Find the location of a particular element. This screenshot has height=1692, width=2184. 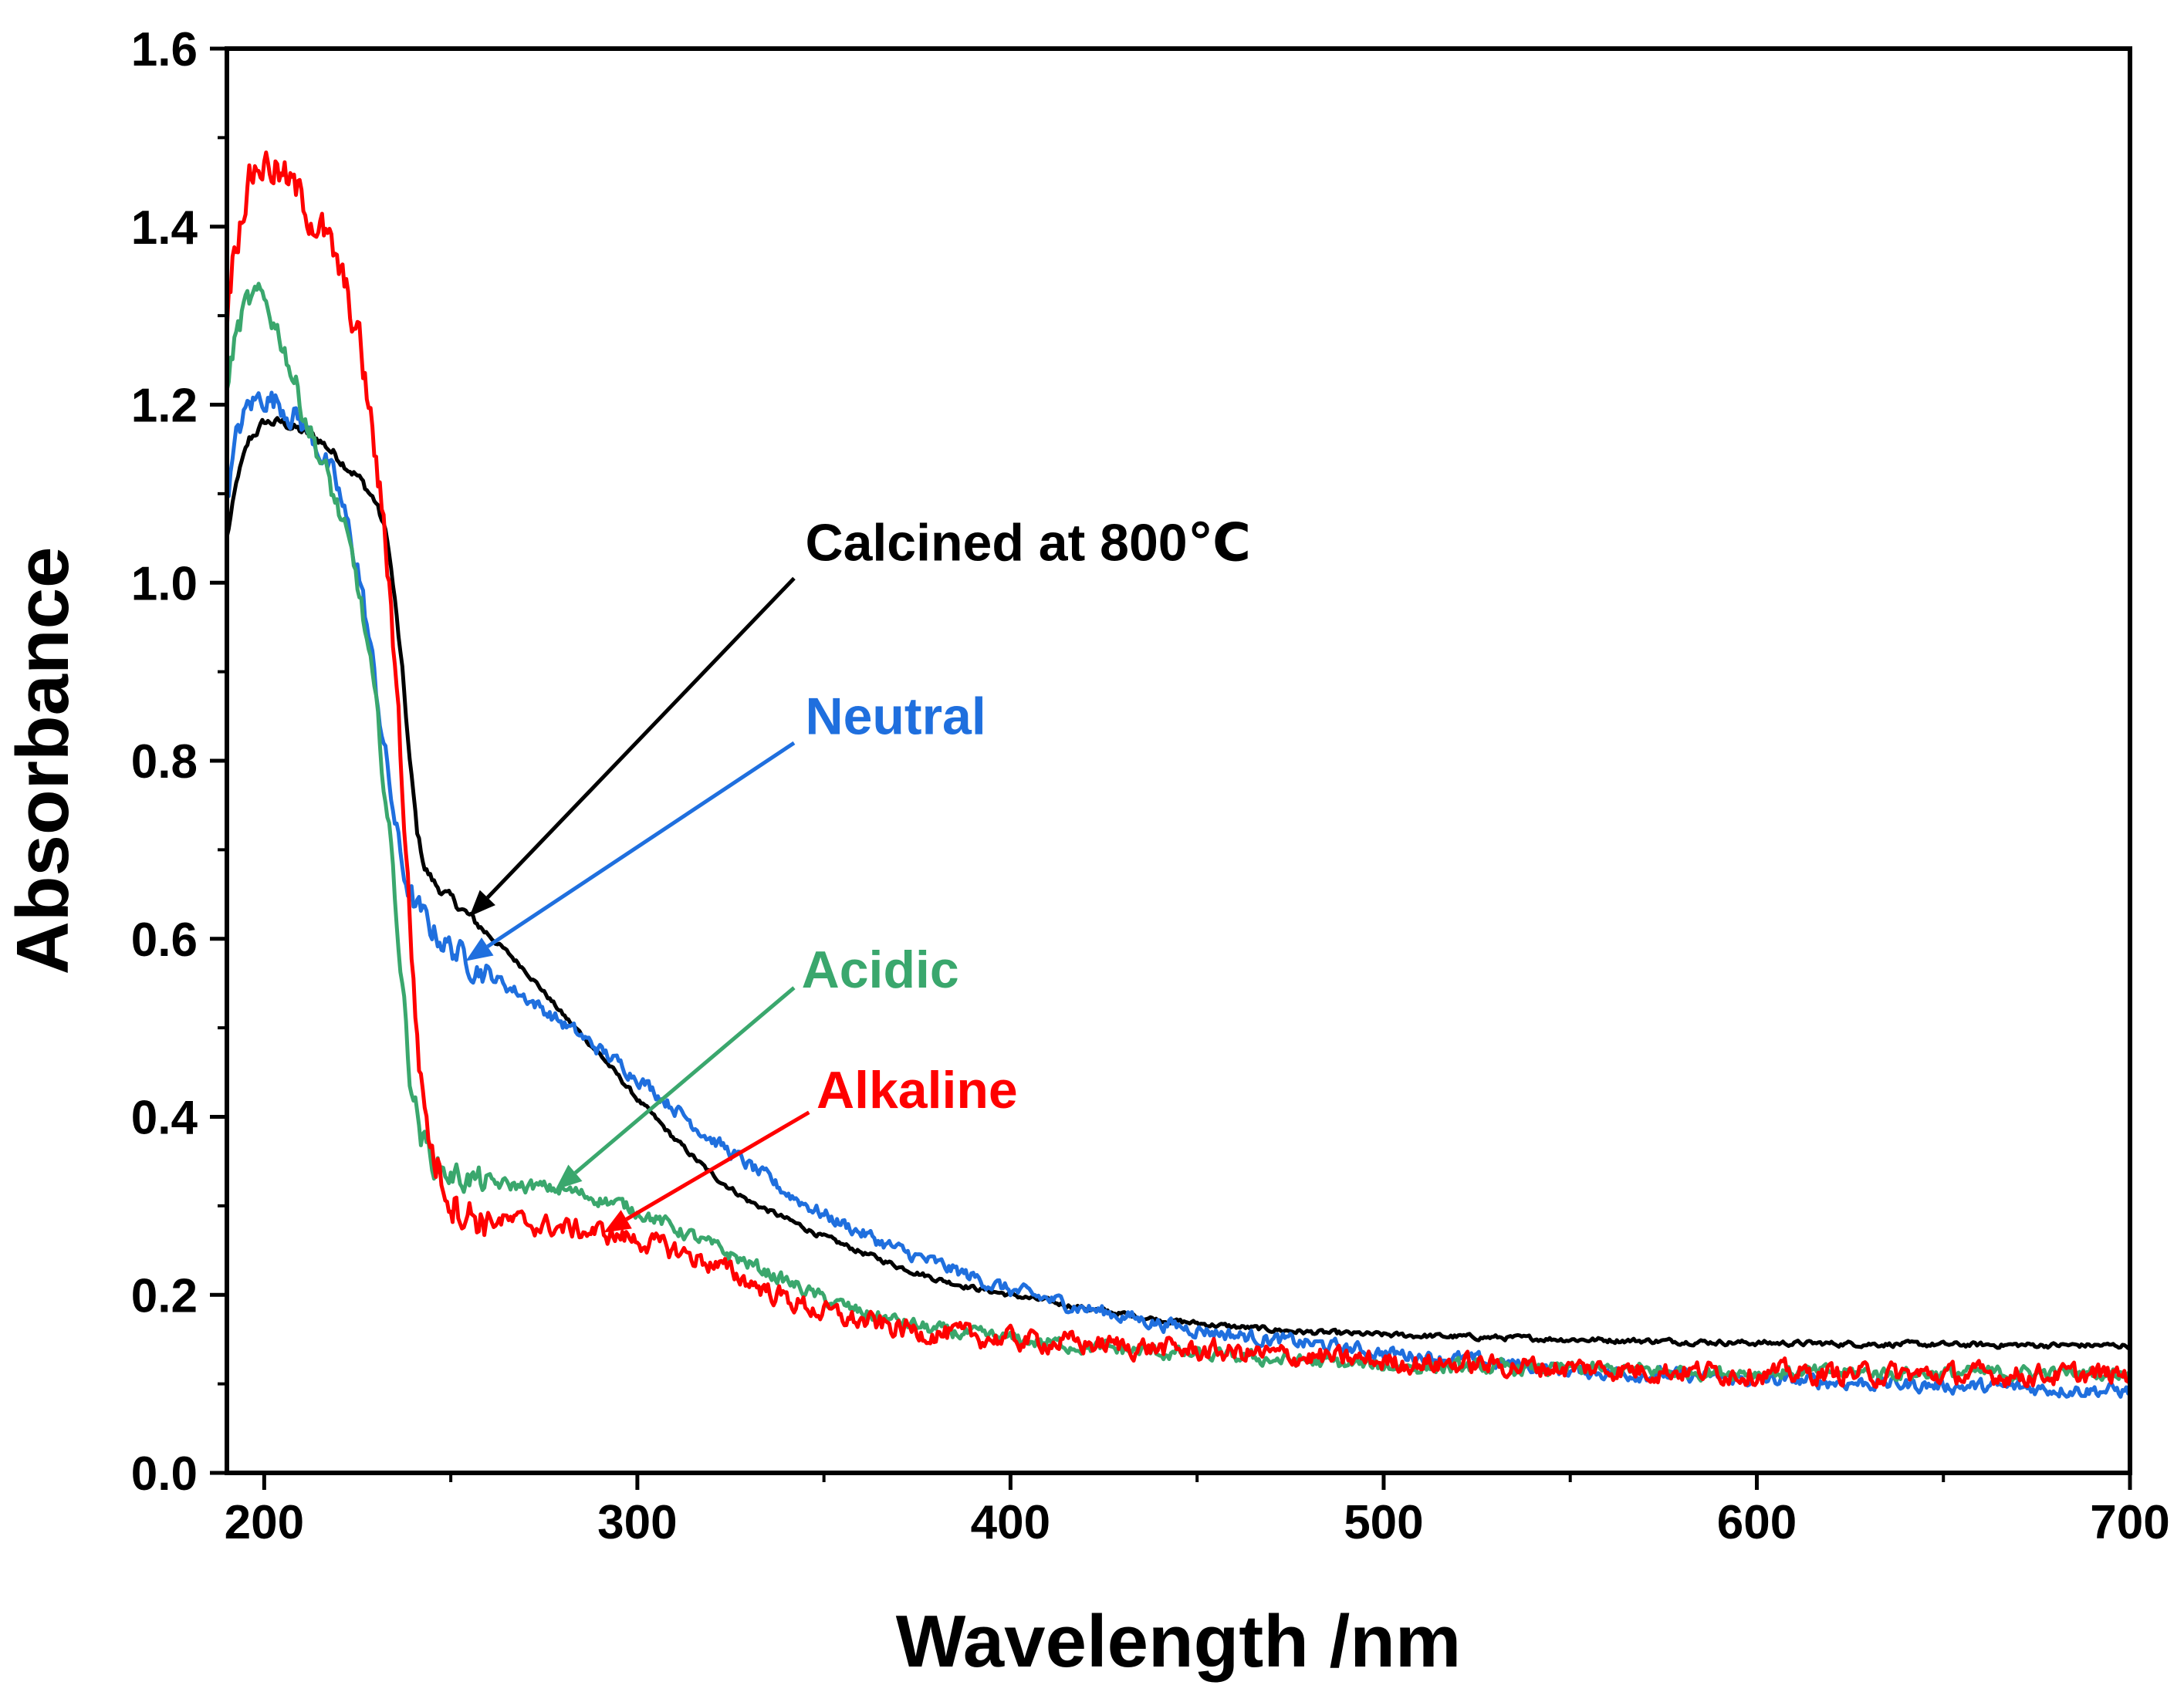

annotation-arrowhead-alkaline is located at coordinates (617, 1221).